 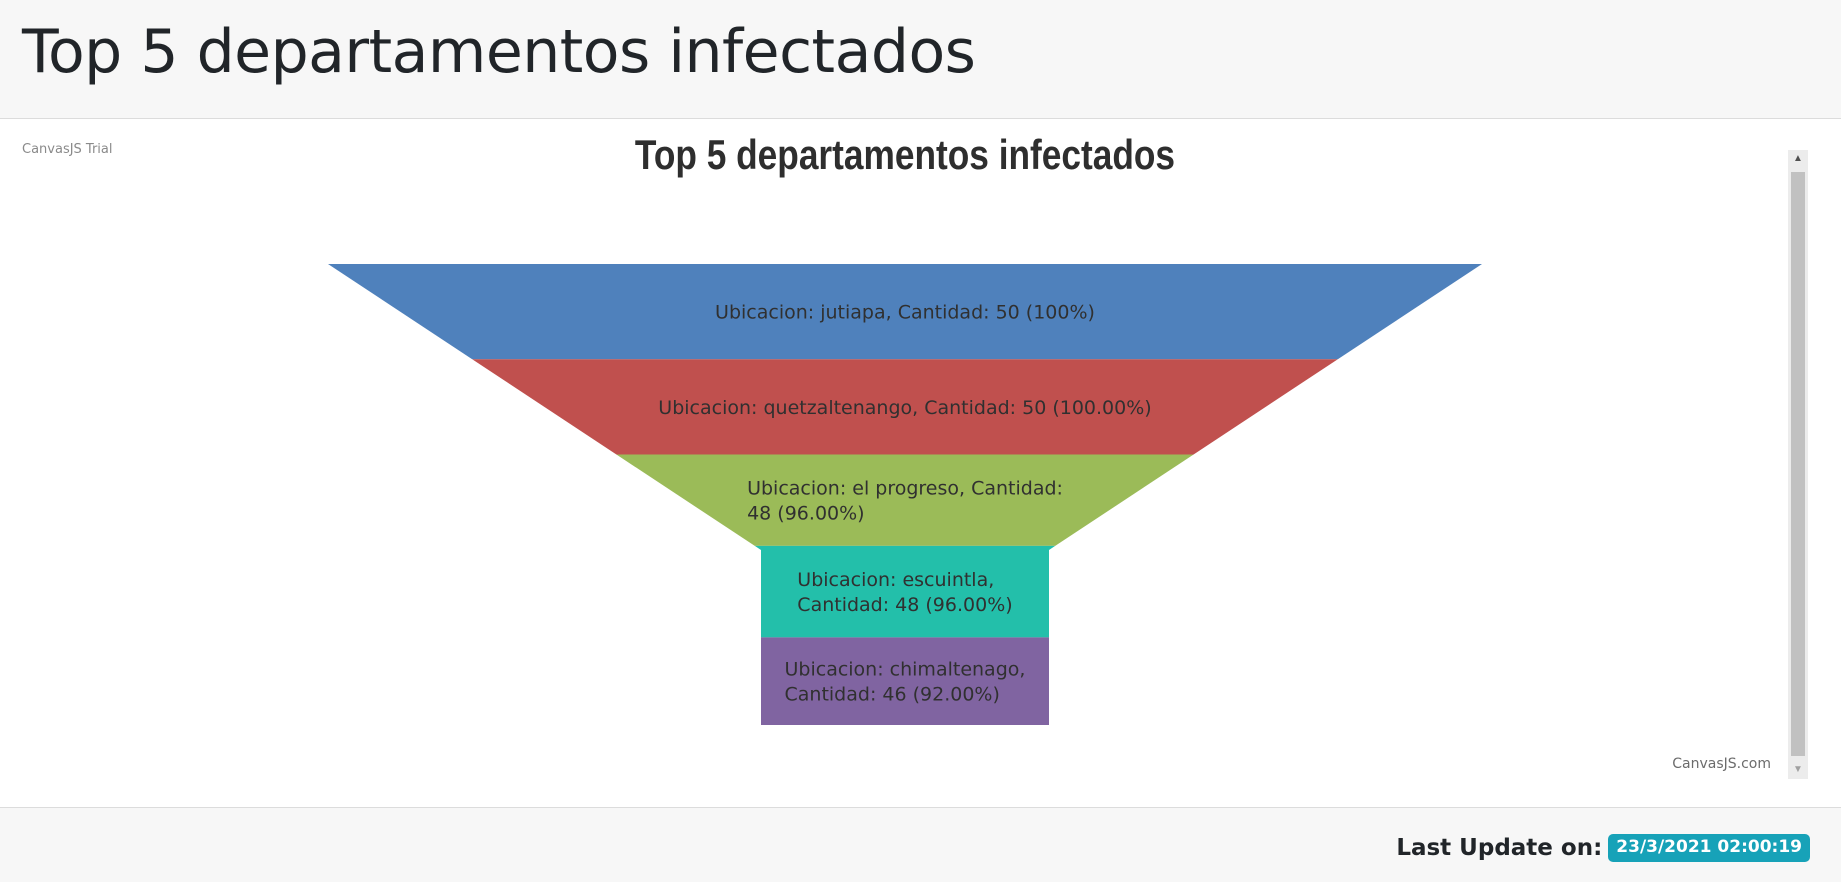 I want to click on page-footer: Last Update on: 23/3/2021 02:00:19, so click(x=920, y=844).